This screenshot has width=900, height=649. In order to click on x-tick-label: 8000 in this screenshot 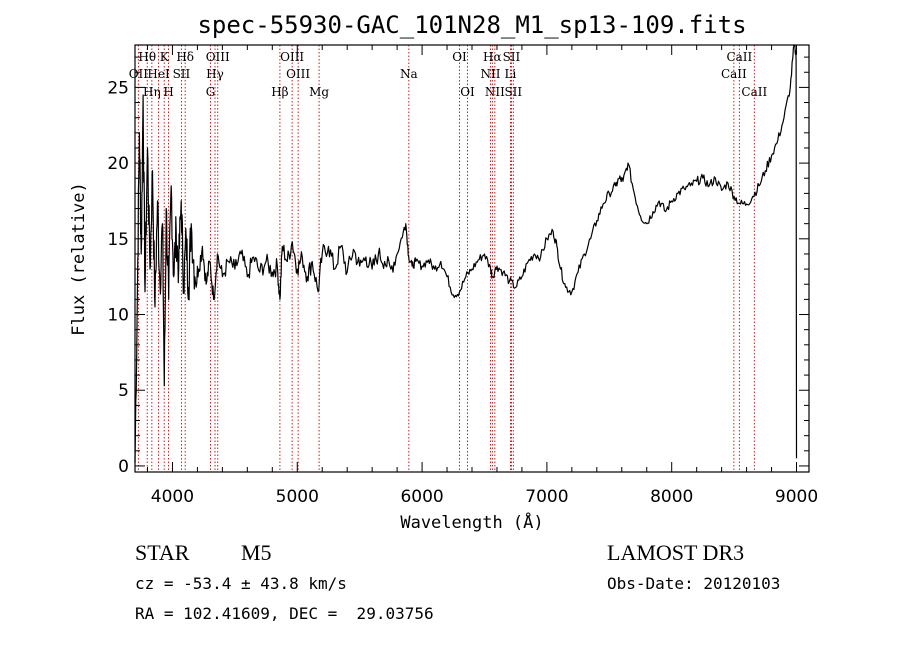, I will do `click(671, 497)`.